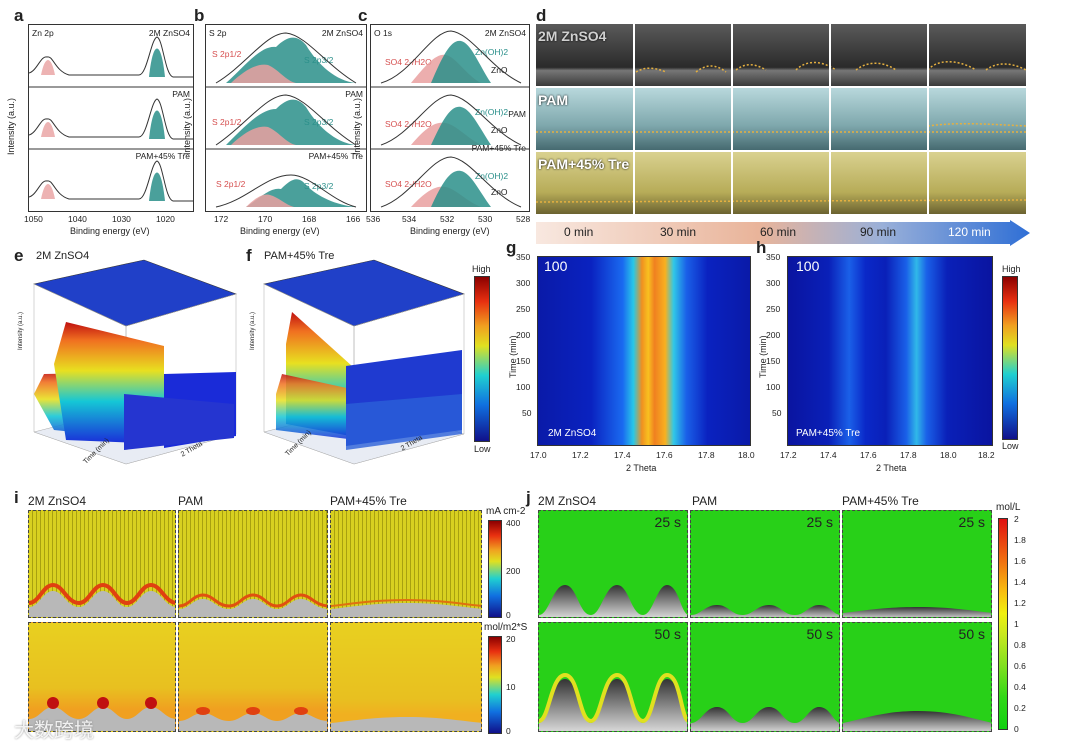 This screenshot has height=748, width=1080. Describe the element at coordinates (572, 433) in the screenshot. I see `panel-g-label: 2M ZnSO4` at that location.